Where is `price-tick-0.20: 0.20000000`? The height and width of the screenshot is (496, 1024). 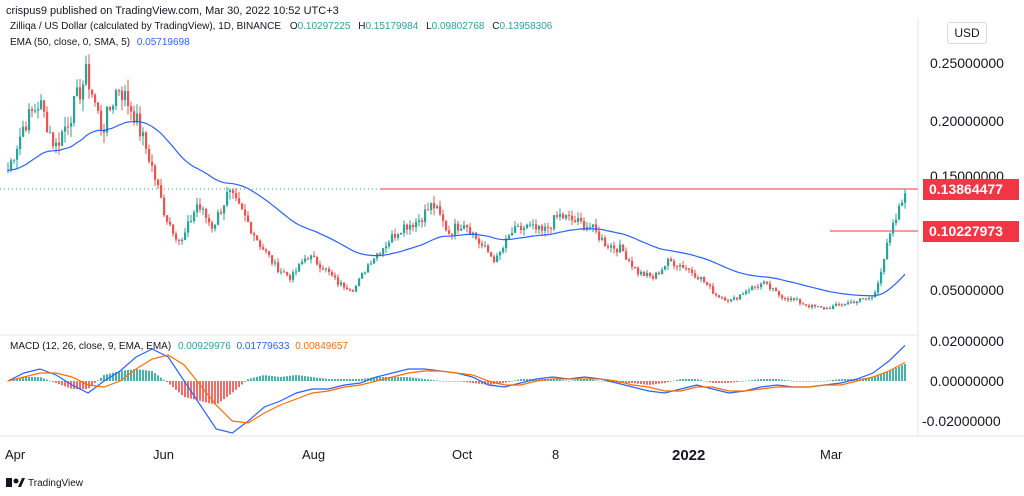 price-tick-0.20: 0.20000000 is located at coordinates (967, 121).